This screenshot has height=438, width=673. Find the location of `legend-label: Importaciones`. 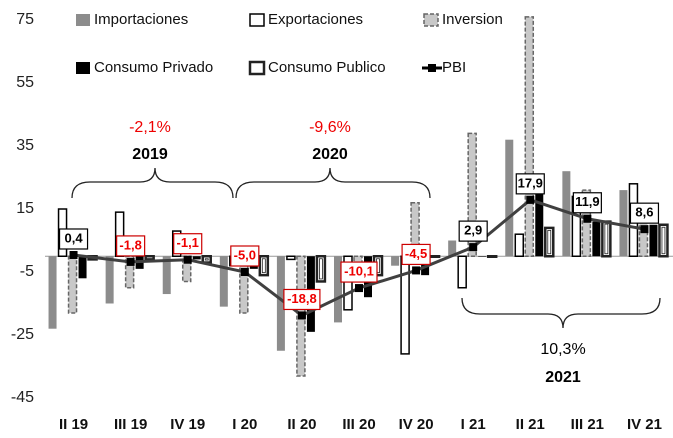

legend-label: Importaciones is located at coordinates (141, 19).